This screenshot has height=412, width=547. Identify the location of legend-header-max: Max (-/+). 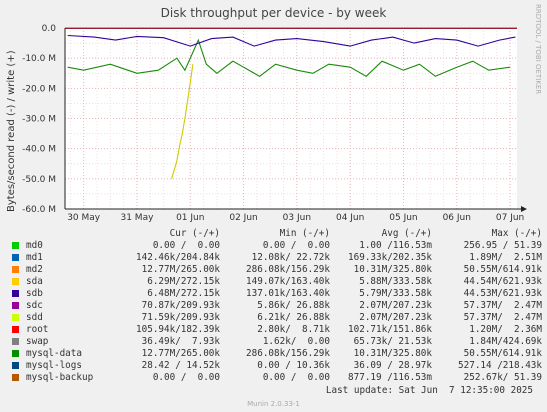
(516, 233).